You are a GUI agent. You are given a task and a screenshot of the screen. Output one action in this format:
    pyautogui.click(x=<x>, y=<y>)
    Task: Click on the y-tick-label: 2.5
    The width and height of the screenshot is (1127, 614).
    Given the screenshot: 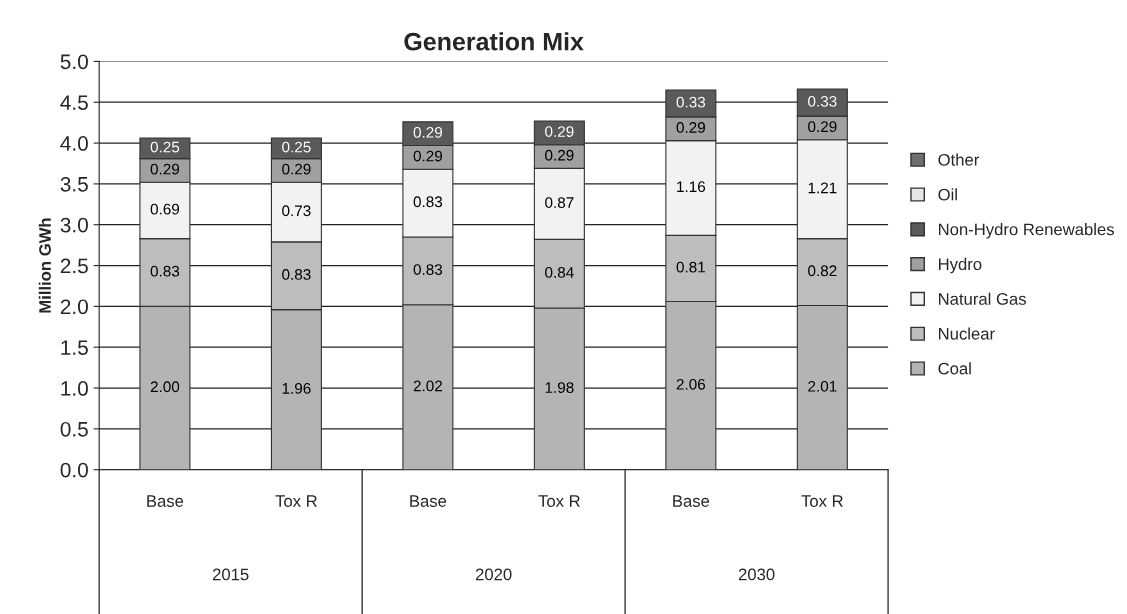 What is the action you would take?
    pyautogui.click(x=74, y=266)
    